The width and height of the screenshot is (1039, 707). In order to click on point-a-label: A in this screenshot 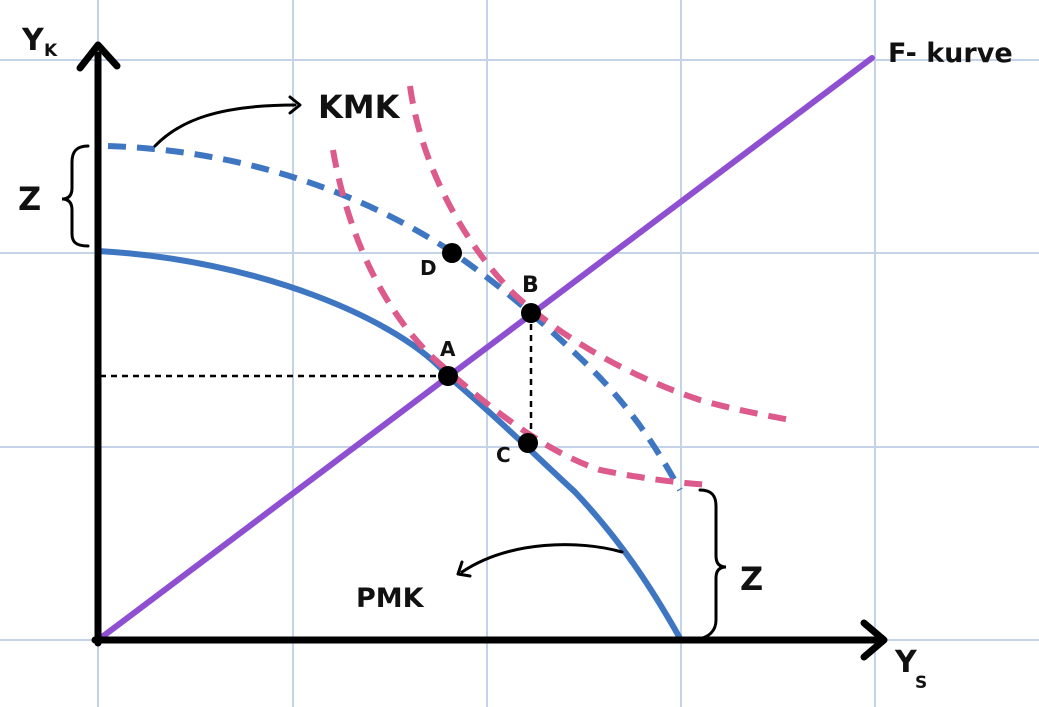, I will do `click(448, 349)`.